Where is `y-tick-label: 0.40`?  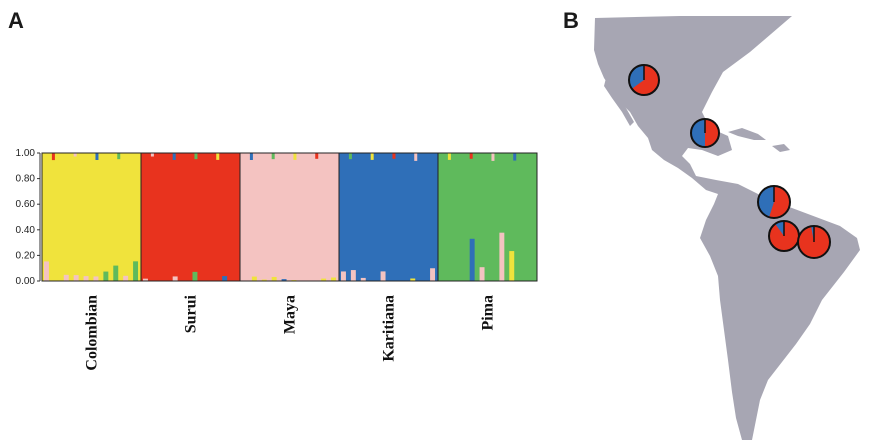 y-tick-label: 0.40 is located at coordinates (26, 230).